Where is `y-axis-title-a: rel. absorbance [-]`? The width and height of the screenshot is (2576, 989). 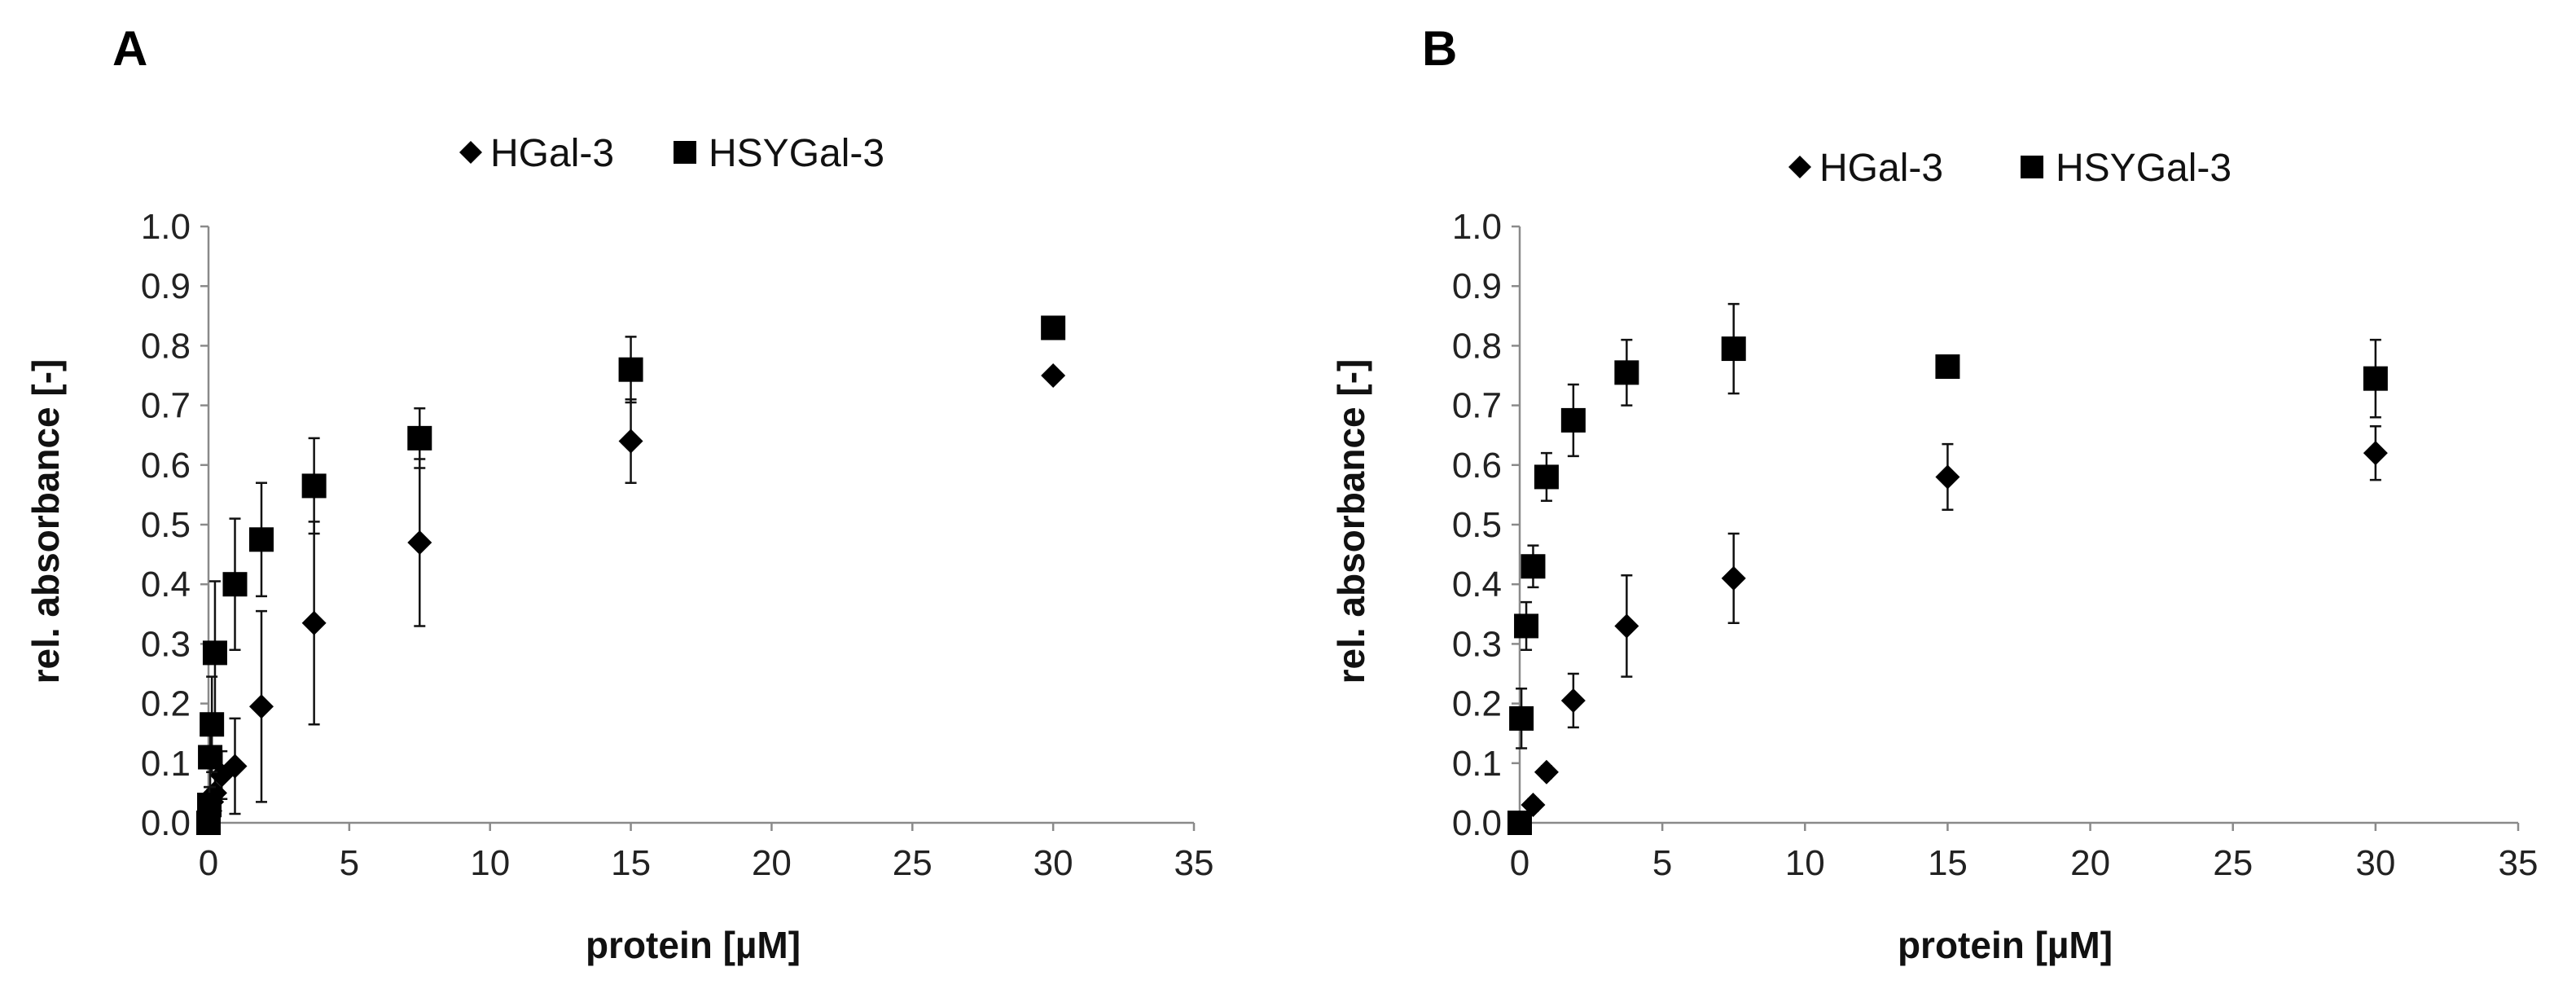
y-axis-title-a: rel. absorbance [-] is located at coordinates (45, 521).